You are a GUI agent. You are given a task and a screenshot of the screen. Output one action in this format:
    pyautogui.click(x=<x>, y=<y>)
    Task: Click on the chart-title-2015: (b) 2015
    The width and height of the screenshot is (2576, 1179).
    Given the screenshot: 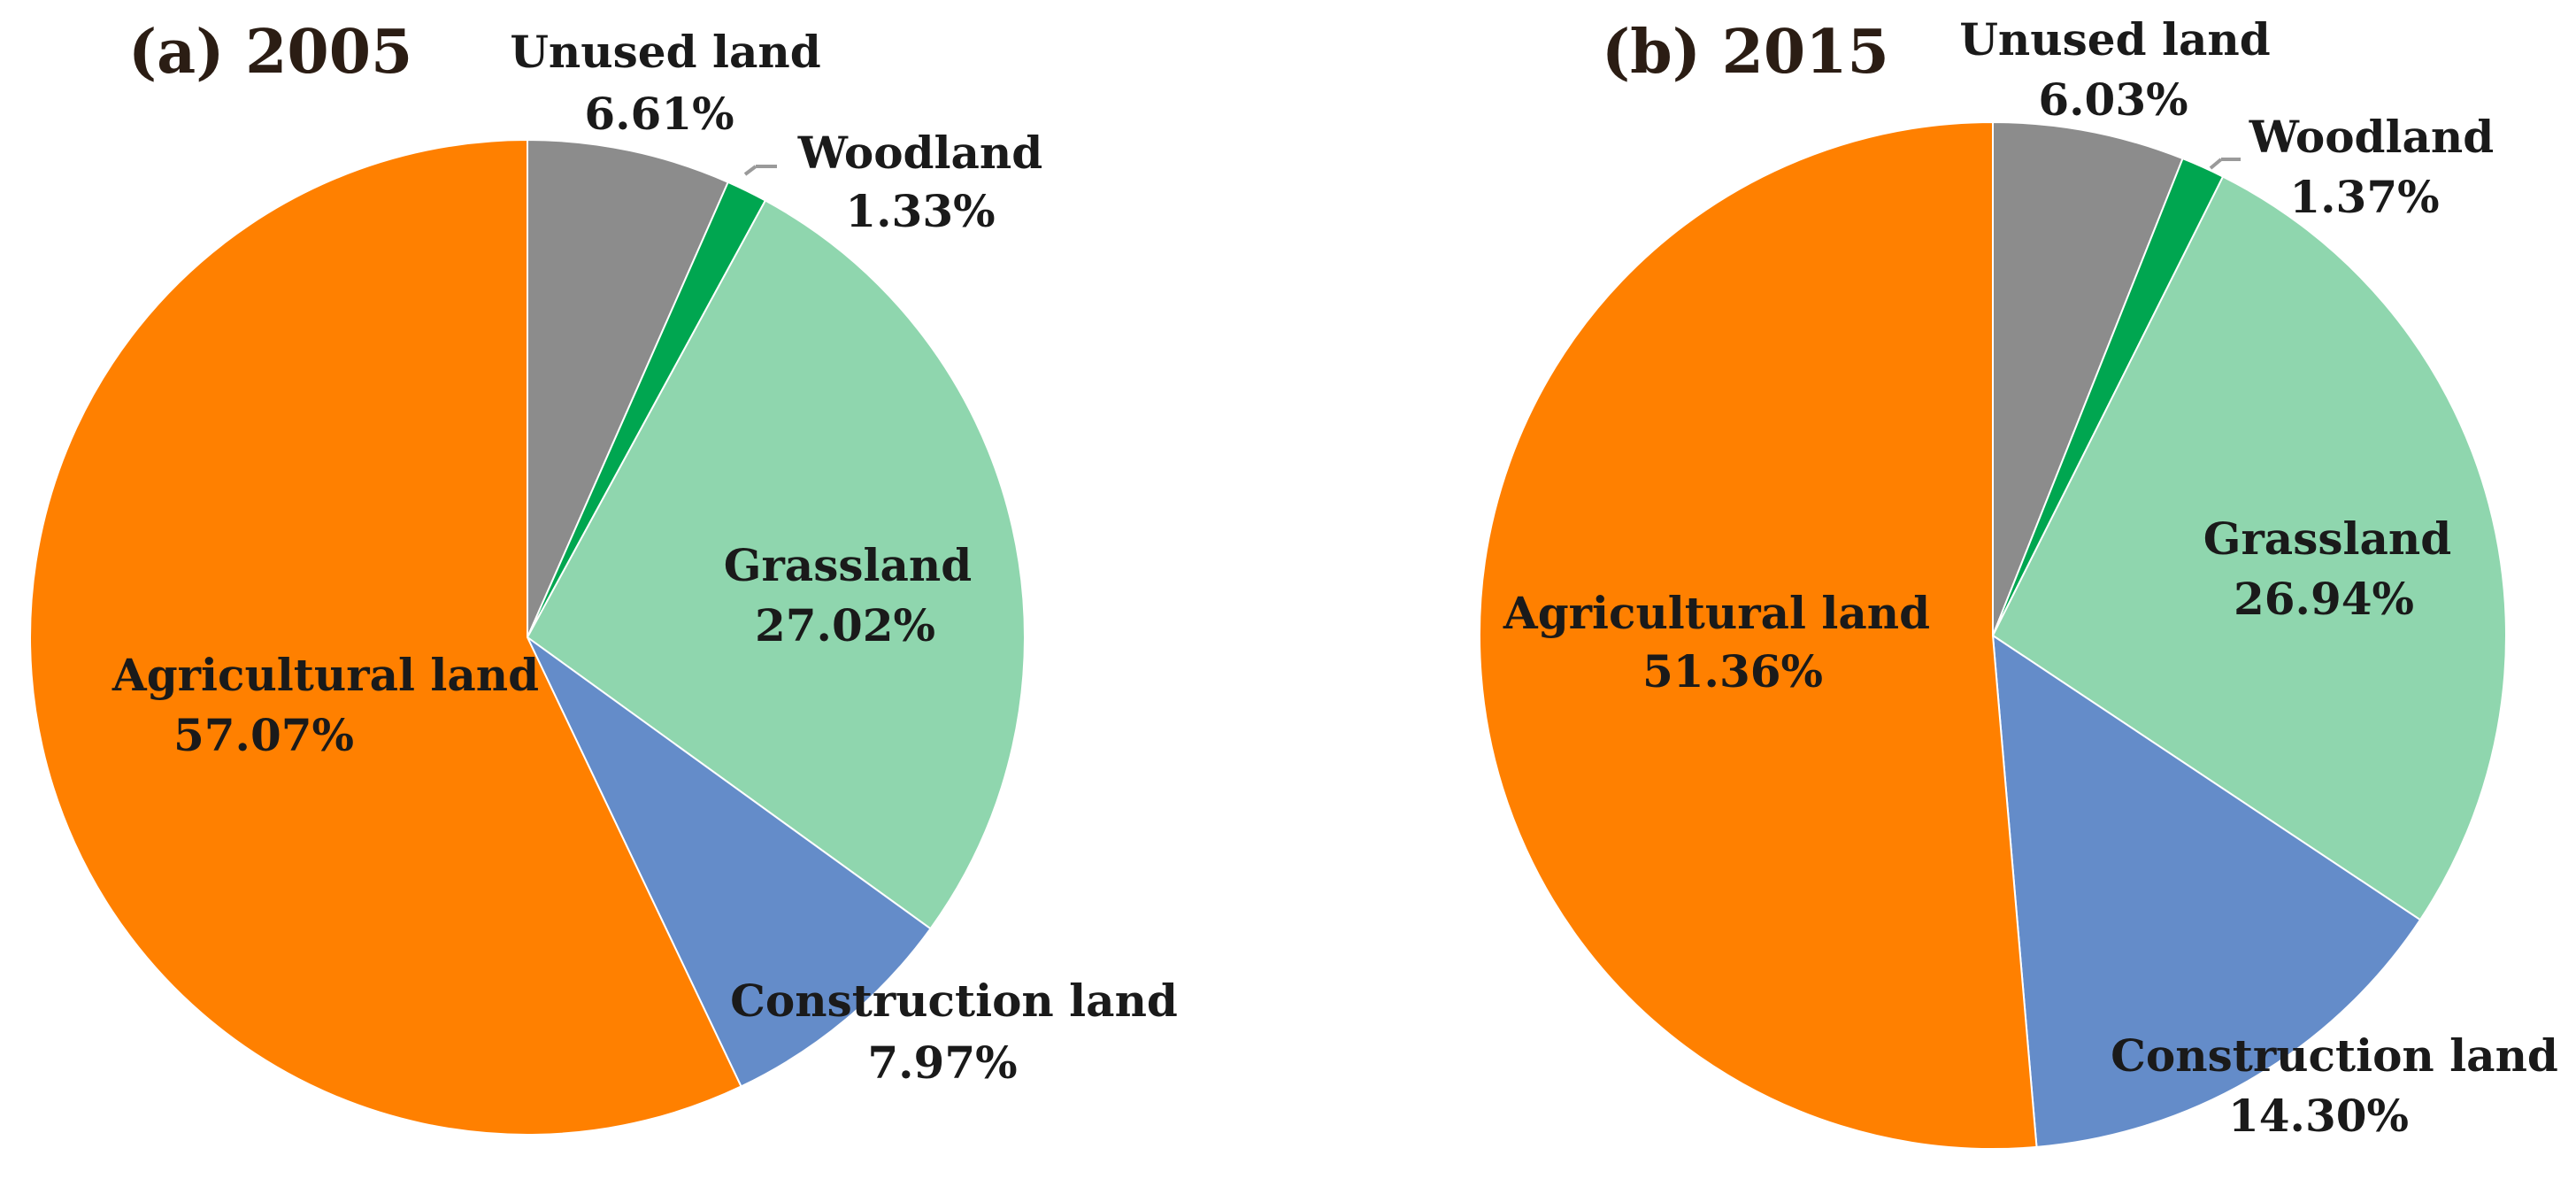 What is the action you would take?
    pyautogui.click(x=1745, y=52)
    